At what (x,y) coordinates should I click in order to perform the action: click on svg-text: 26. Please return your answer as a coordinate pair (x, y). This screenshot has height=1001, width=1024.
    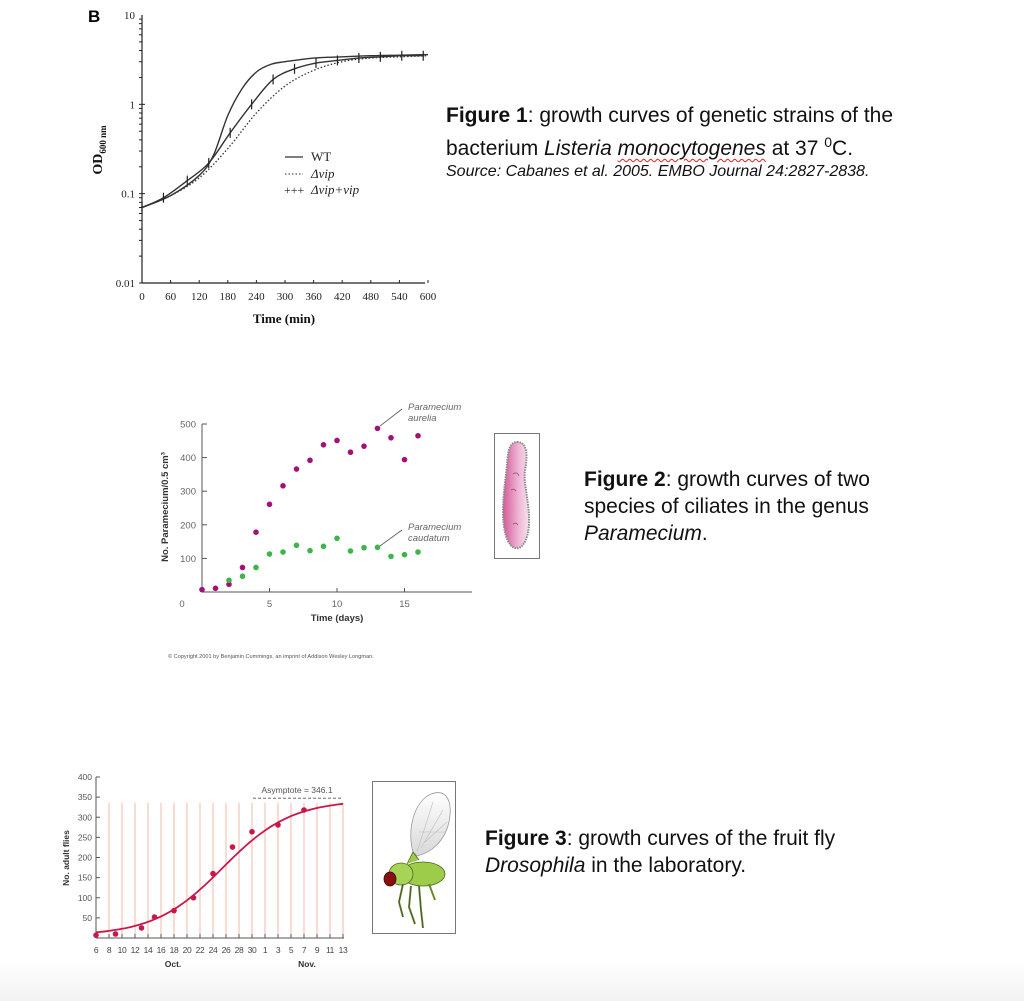
    Looking at the image, I should click on (226, 950).